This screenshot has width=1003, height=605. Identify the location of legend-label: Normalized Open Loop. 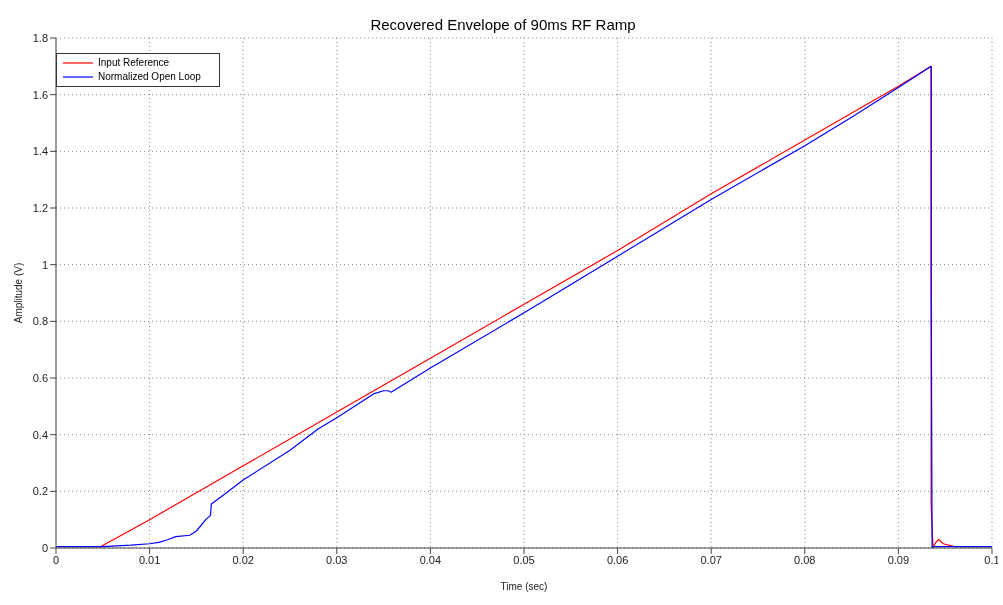
(149, 77).